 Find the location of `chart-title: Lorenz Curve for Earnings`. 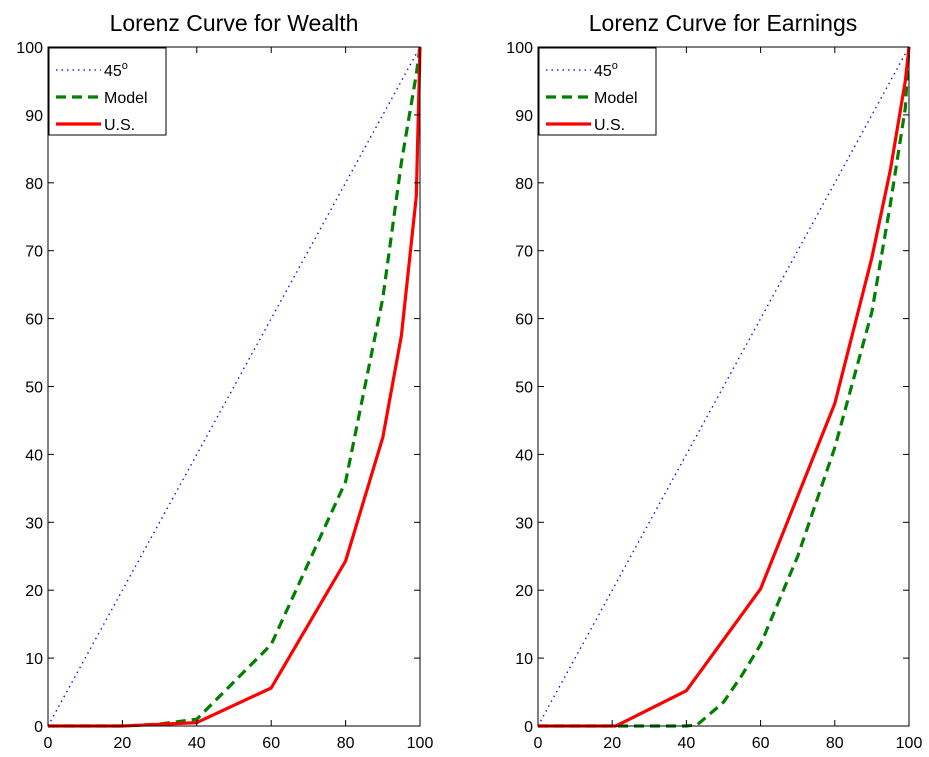

chart-title: Lorenz Curve for Earnings is located at coordinates (723, 23).